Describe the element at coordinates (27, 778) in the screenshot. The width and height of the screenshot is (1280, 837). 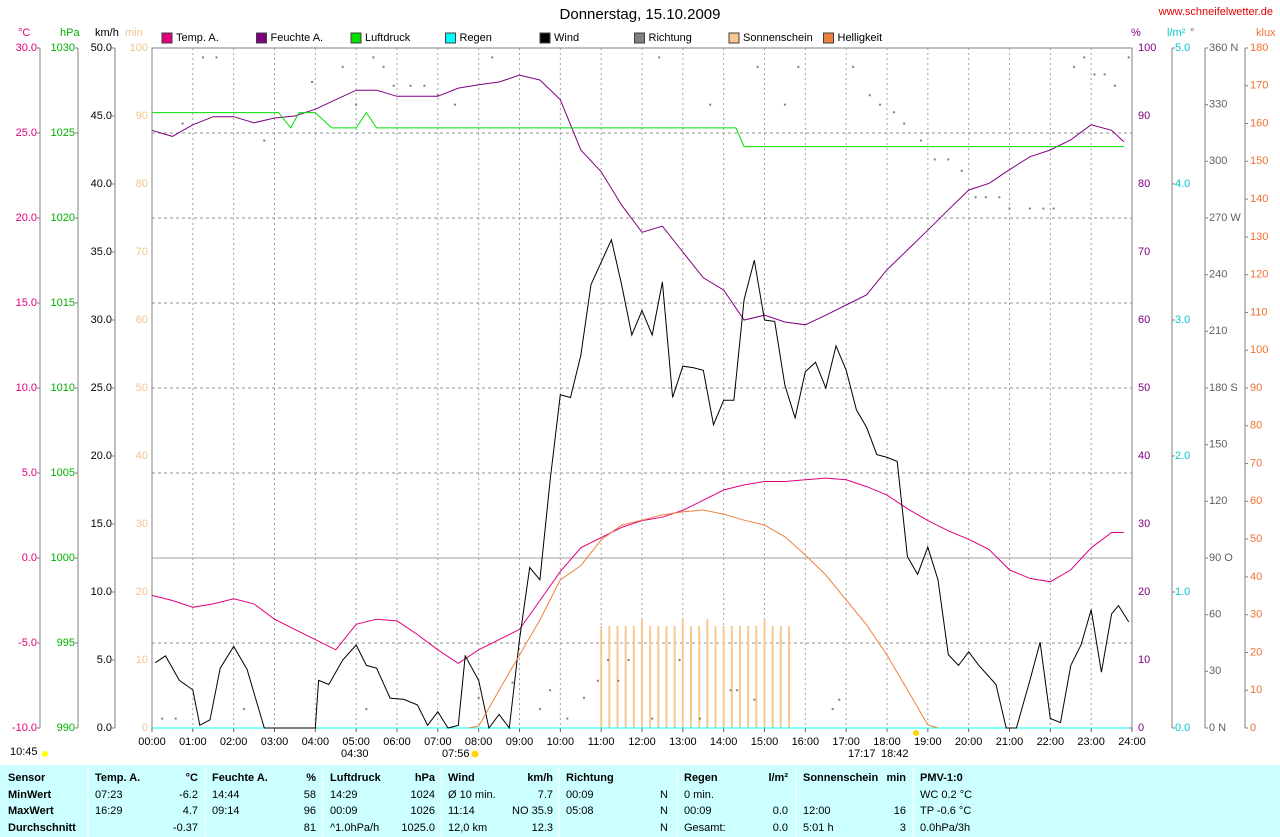
I see `column-title: Sensor` at that location.